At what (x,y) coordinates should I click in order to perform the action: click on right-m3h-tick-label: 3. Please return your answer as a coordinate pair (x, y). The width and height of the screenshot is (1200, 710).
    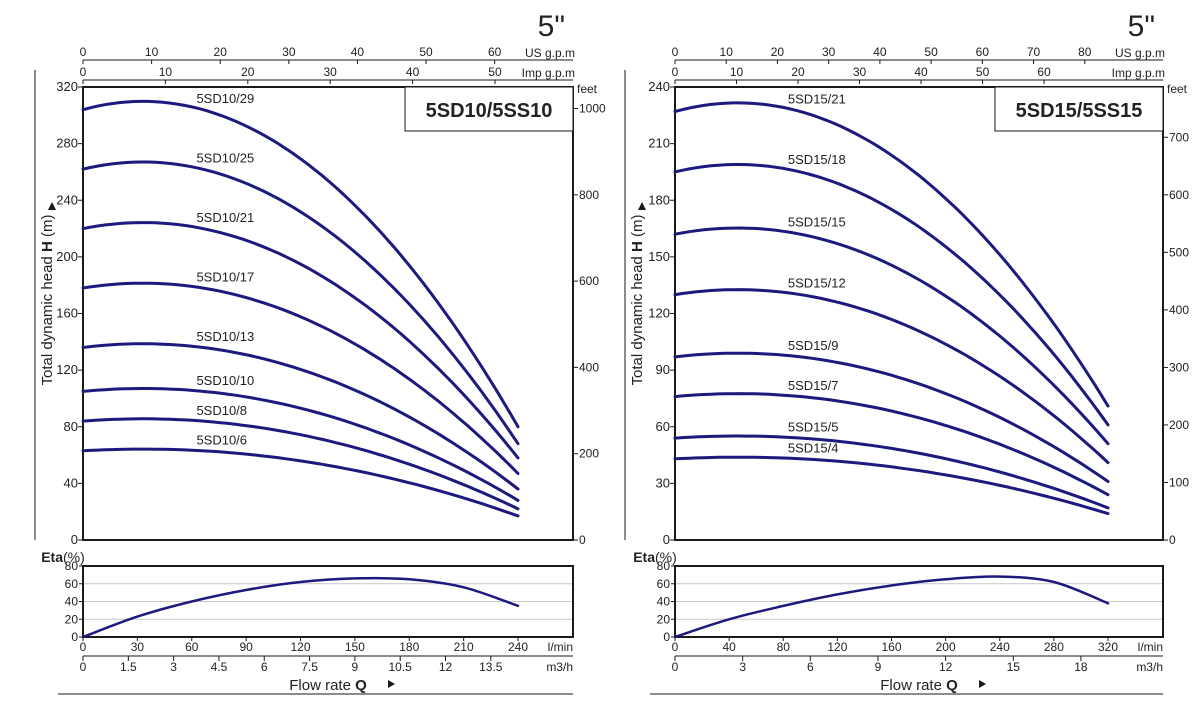
    Looking at the image, I should click on (742, 667).